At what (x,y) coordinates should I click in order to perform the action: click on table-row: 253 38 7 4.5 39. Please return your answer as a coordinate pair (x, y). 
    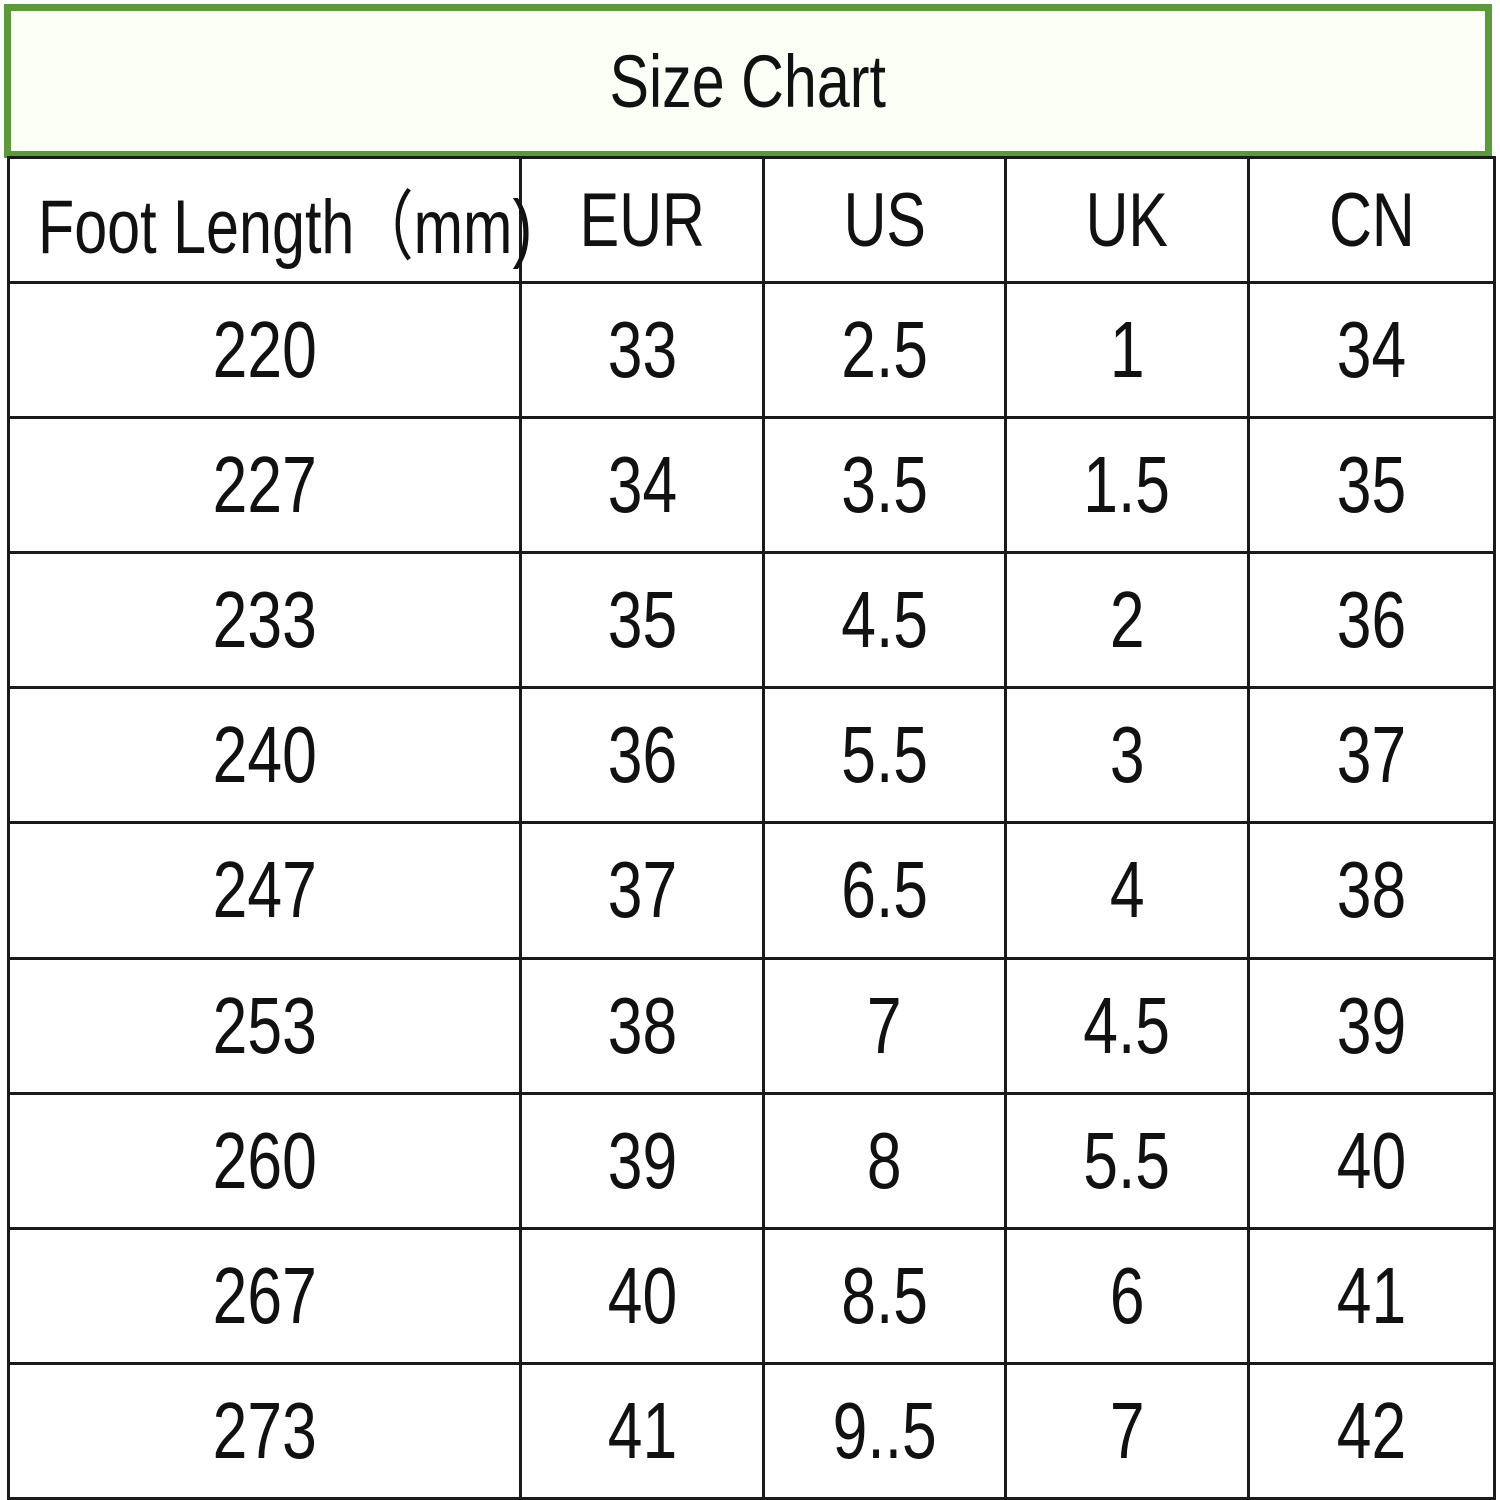
    Looking at the image, I should click on (751, 1025).